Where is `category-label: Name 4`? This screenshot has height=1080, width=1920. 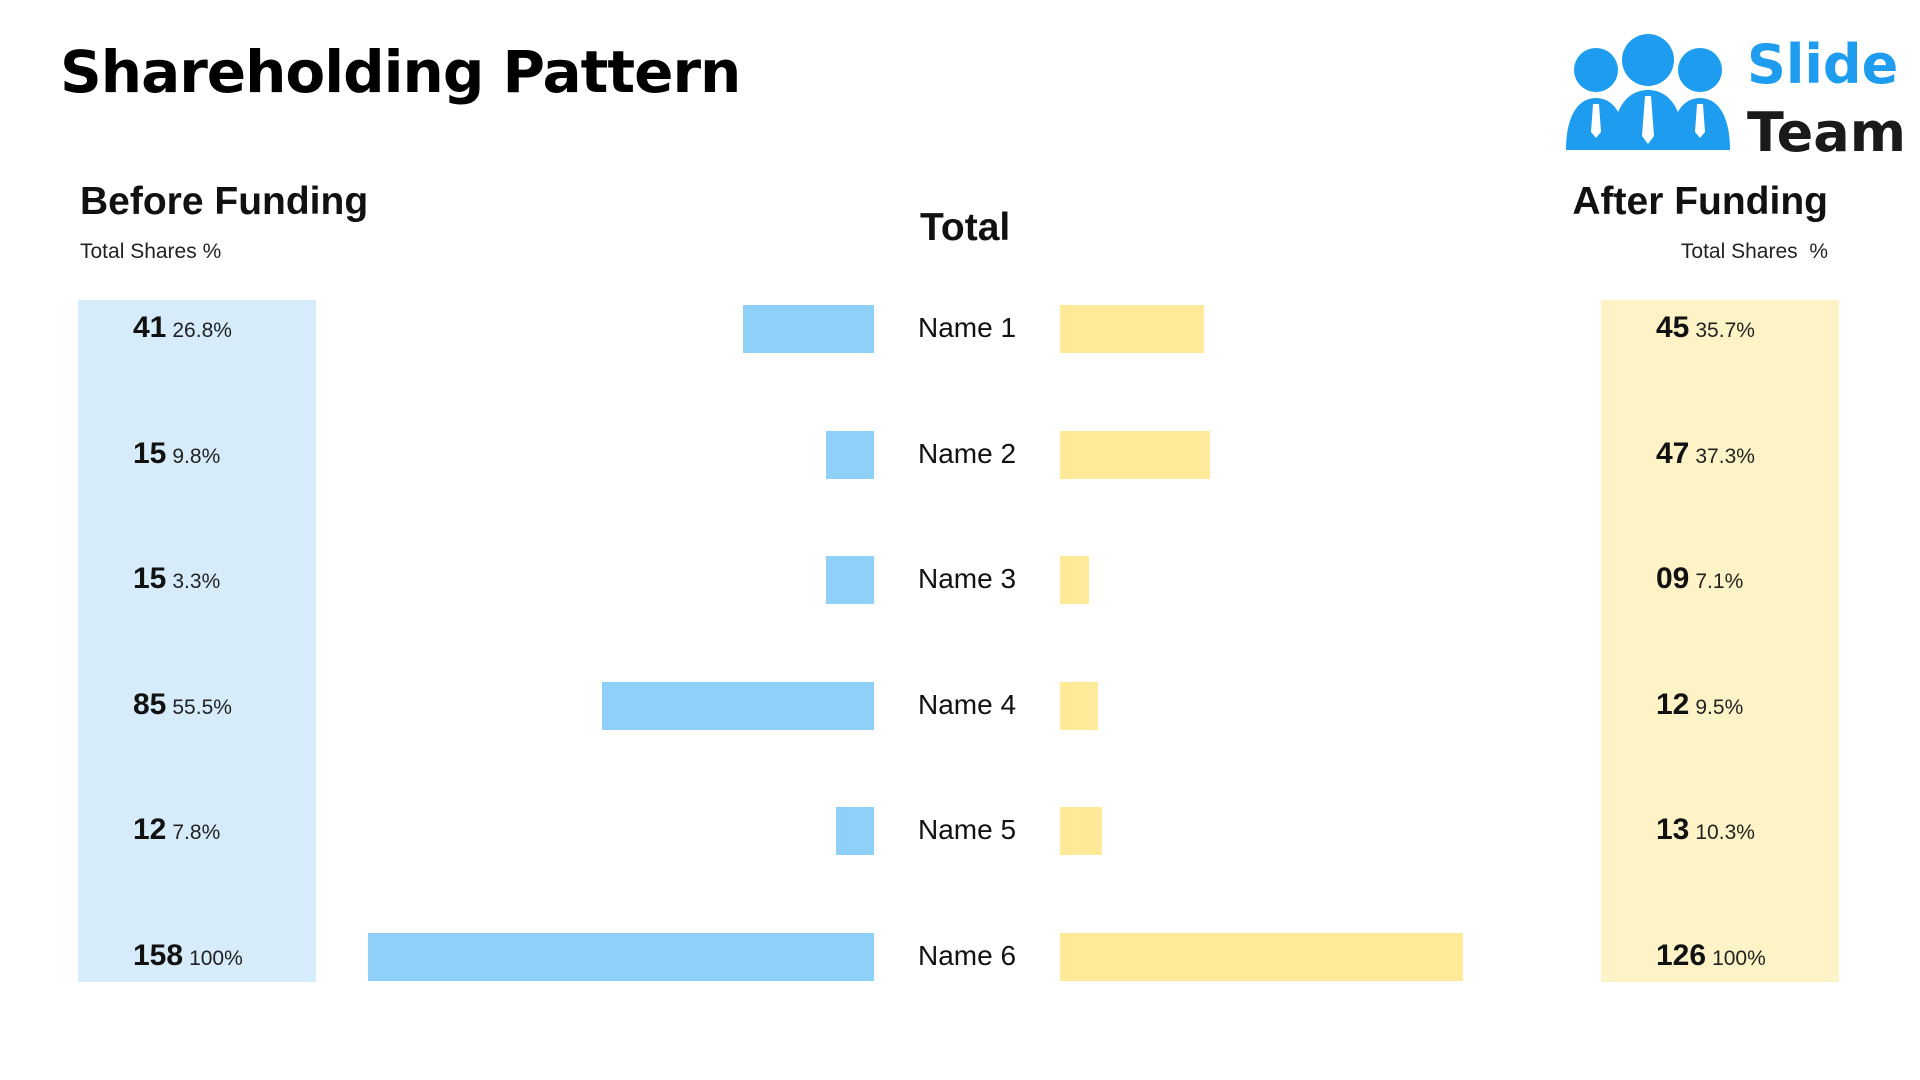 category-label: Name 4 is located at coordinates (967, 704).